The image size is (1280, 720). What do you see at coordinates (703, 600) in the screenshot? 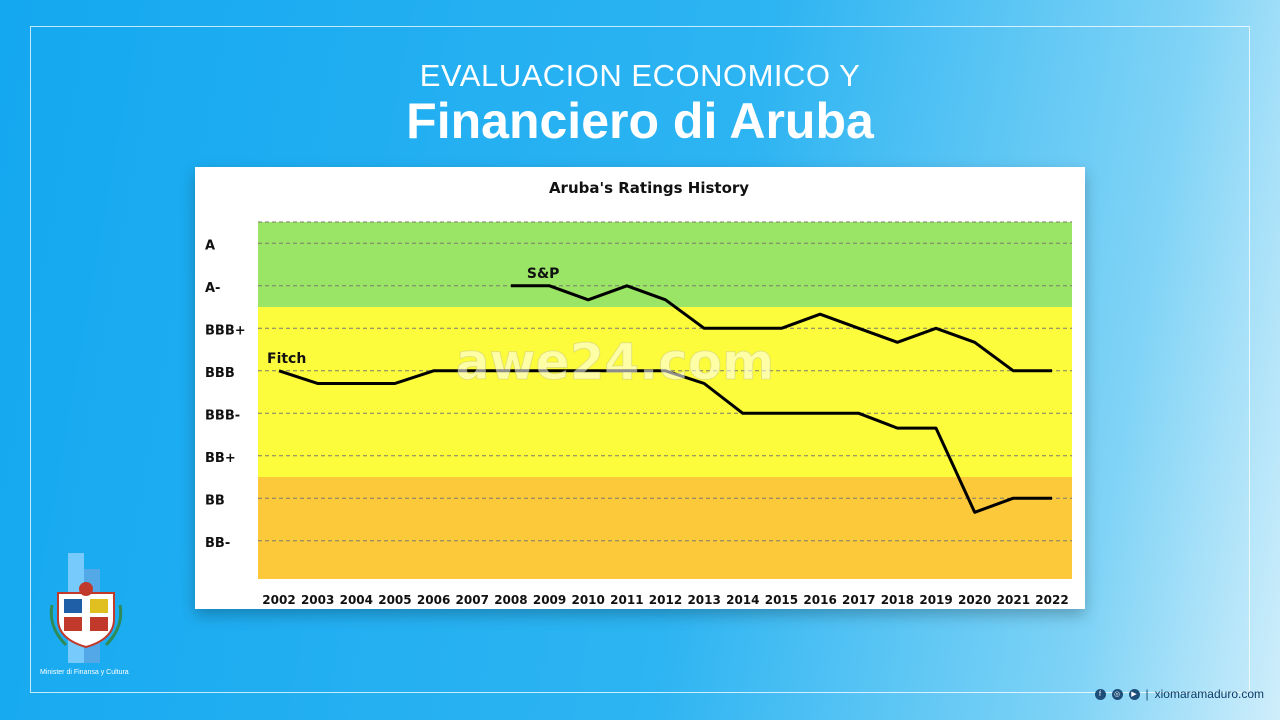
I see `x-tick-label: 2013` at bounding box center [703, 600].